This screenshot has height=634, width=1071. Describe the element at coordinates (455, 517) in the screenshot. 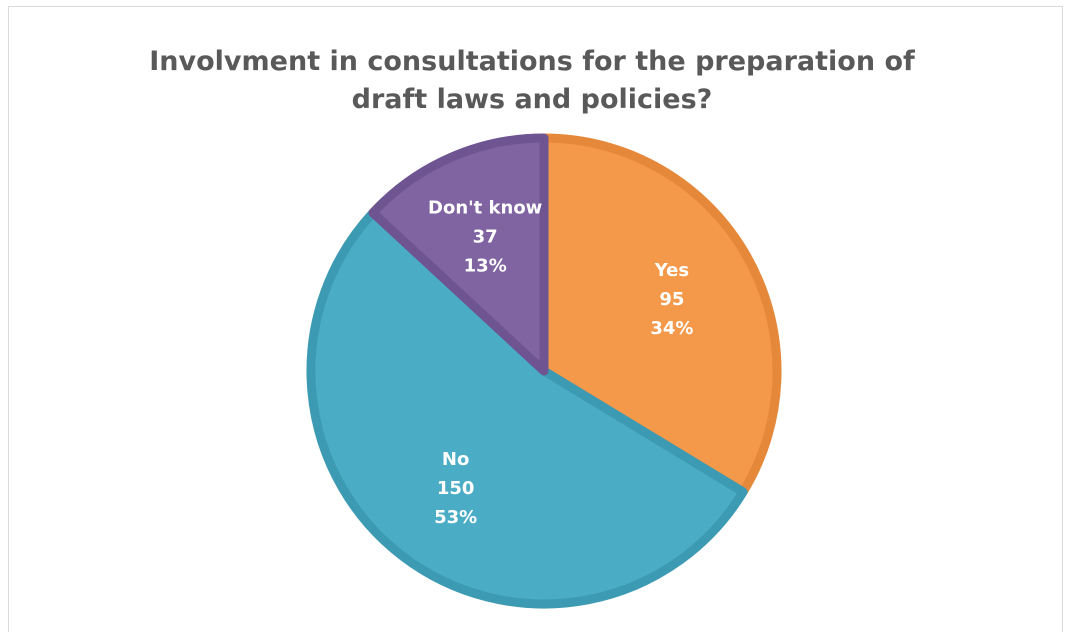

I see `data-label-no-percent: 53%` at that location.